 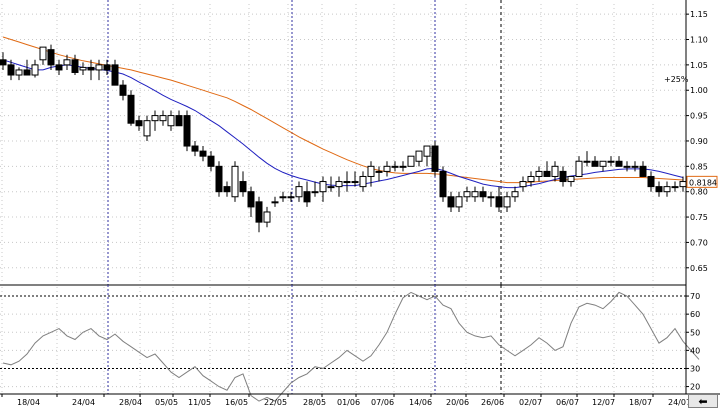 What do you see at coordinates (703, 401) in the screenshot?
I see `scroll-left-button: ⬅` at bounding box center [703, 401].